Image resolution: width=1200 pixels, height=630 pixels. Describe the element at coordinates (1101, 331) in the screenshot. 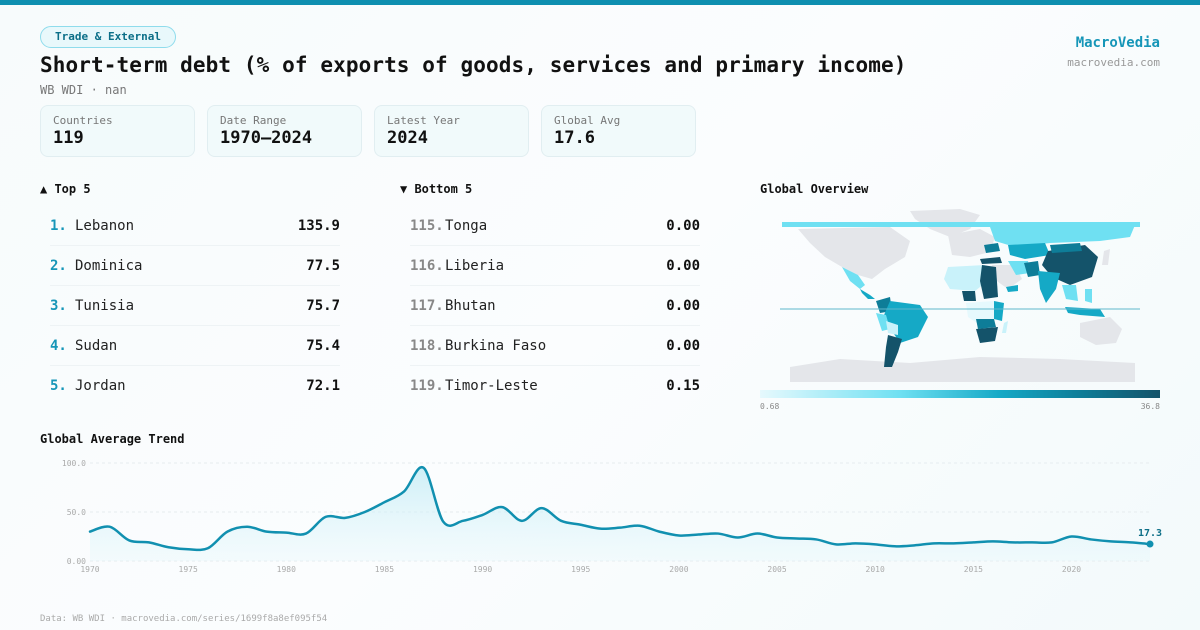

I see `region-australia` at that location.